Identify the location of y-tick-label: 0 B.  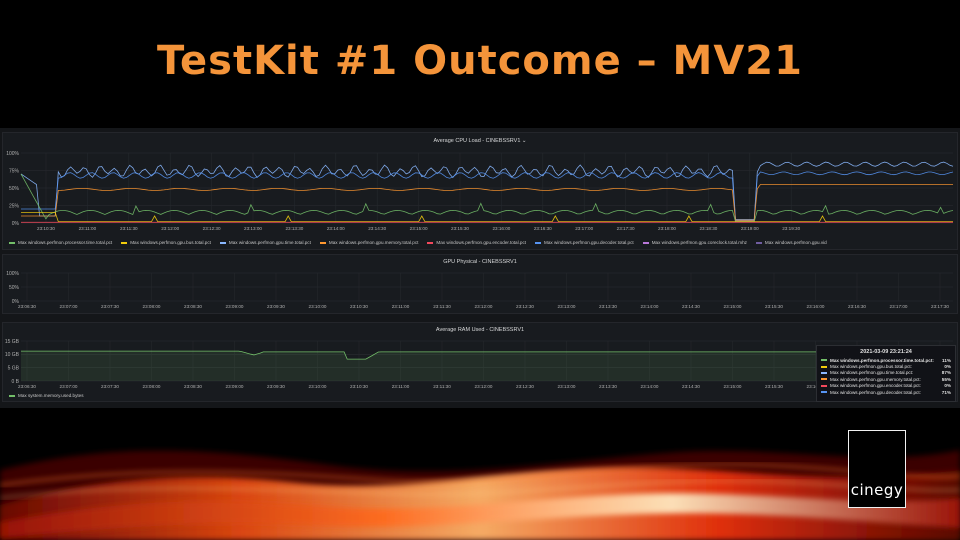
(15, 382).